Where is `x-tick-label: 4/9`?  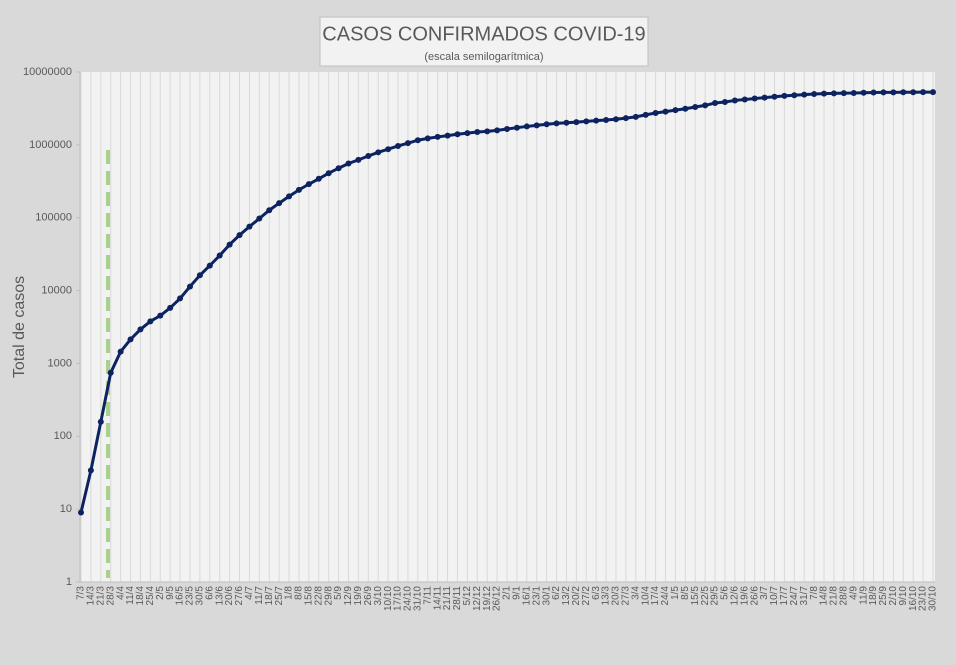 x-tick-label: 4/9 is located at coordinates (853, 593).